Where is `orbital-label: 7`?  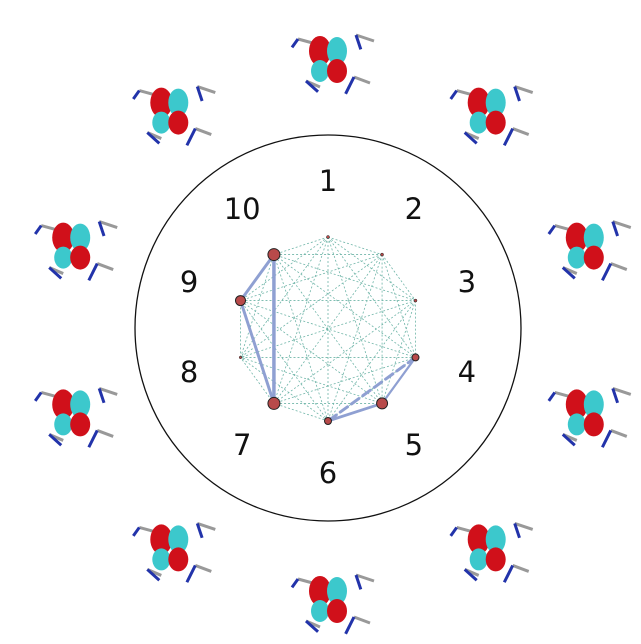 orbital-label: 7 is located at coordinates (242, 445).